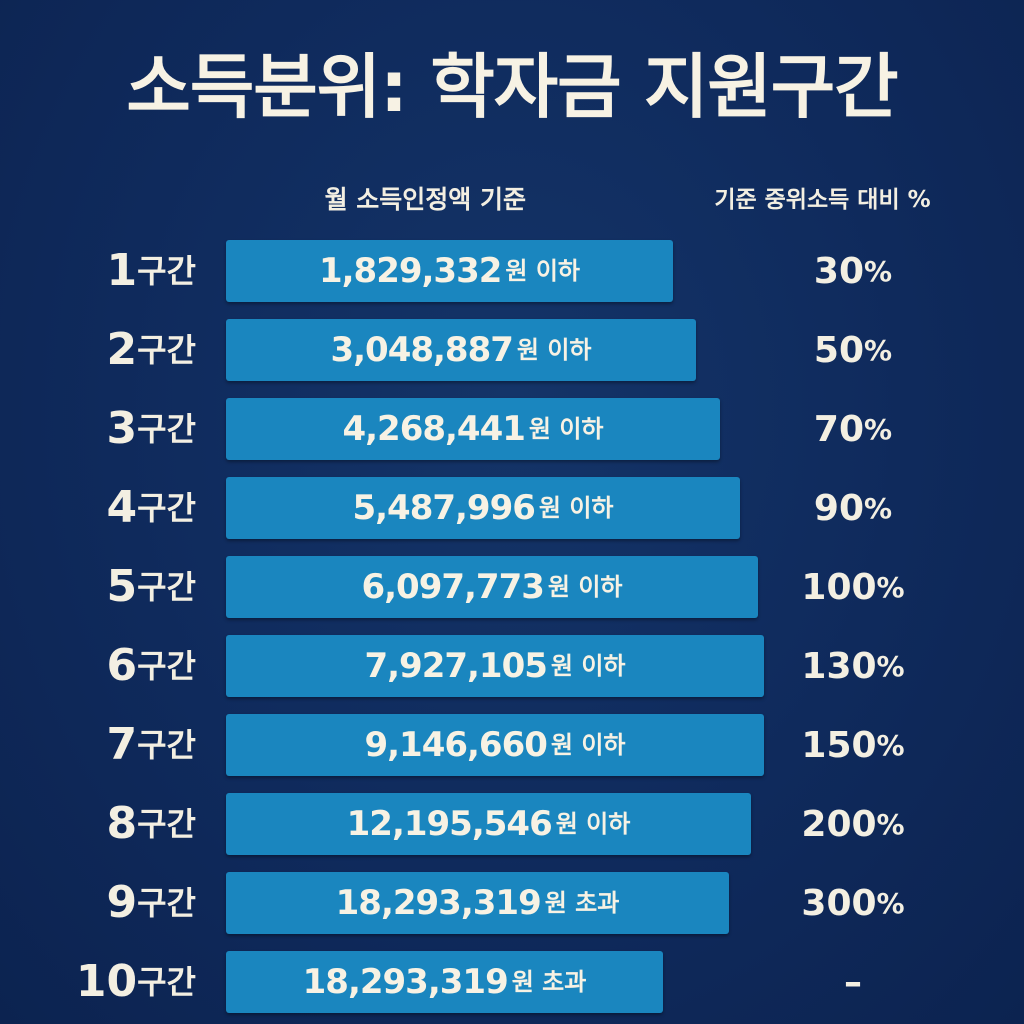 The image size is (1024, 1024). I want to click on chart-row: 7 구간 9,146,660 원 이하 150%, so click(512, 745).